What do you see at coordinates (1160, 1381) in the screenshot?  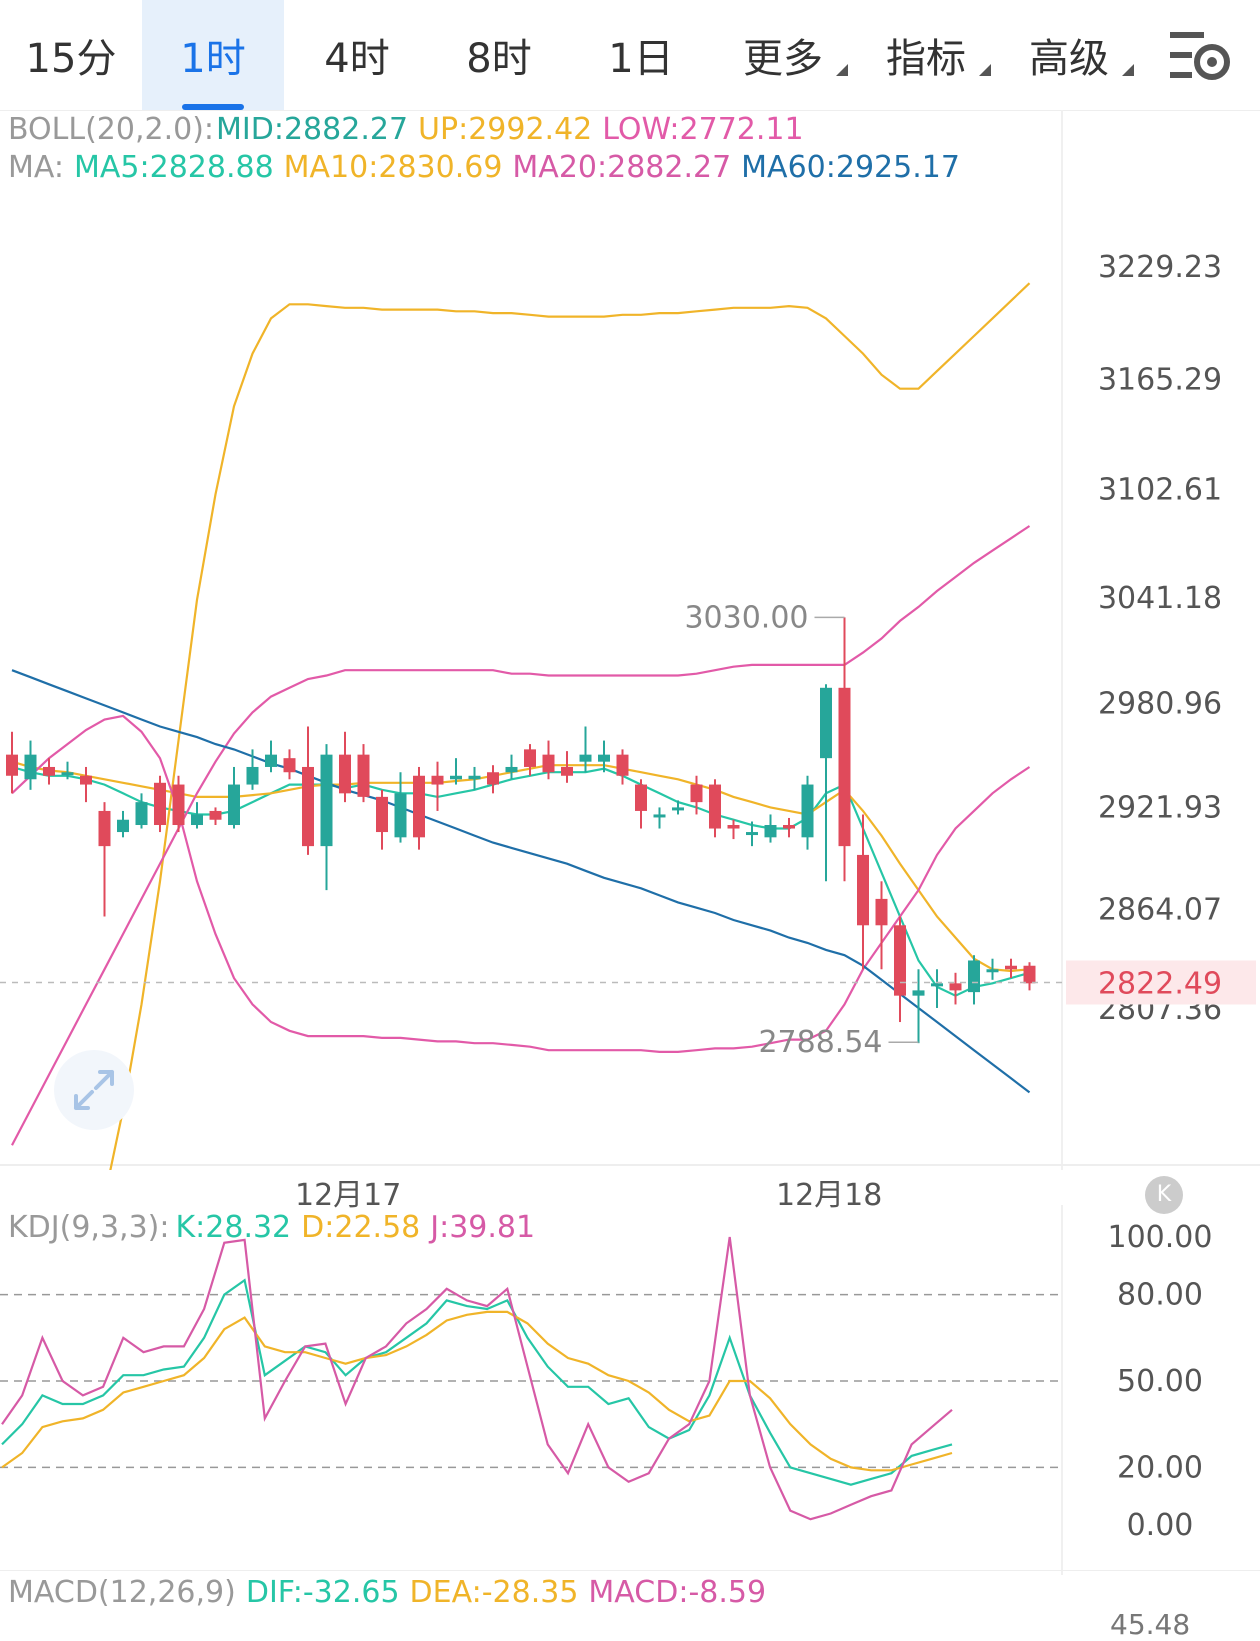 I see `kdj-tick-label: 50.00` at bounding box center [1160, 1381].